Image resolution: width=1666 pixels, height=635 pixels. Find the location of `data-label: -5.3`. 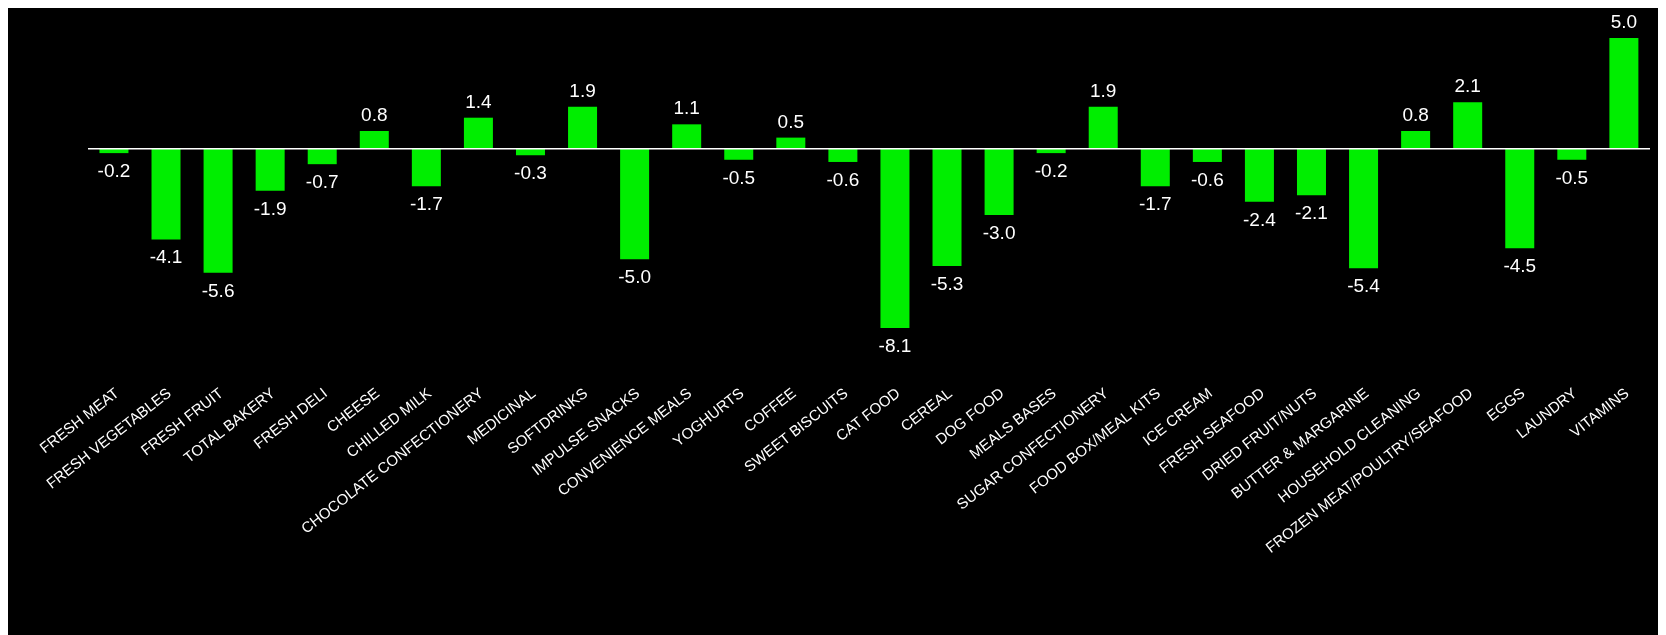

data-label: -5.3 is located at coordinates (947, 284).